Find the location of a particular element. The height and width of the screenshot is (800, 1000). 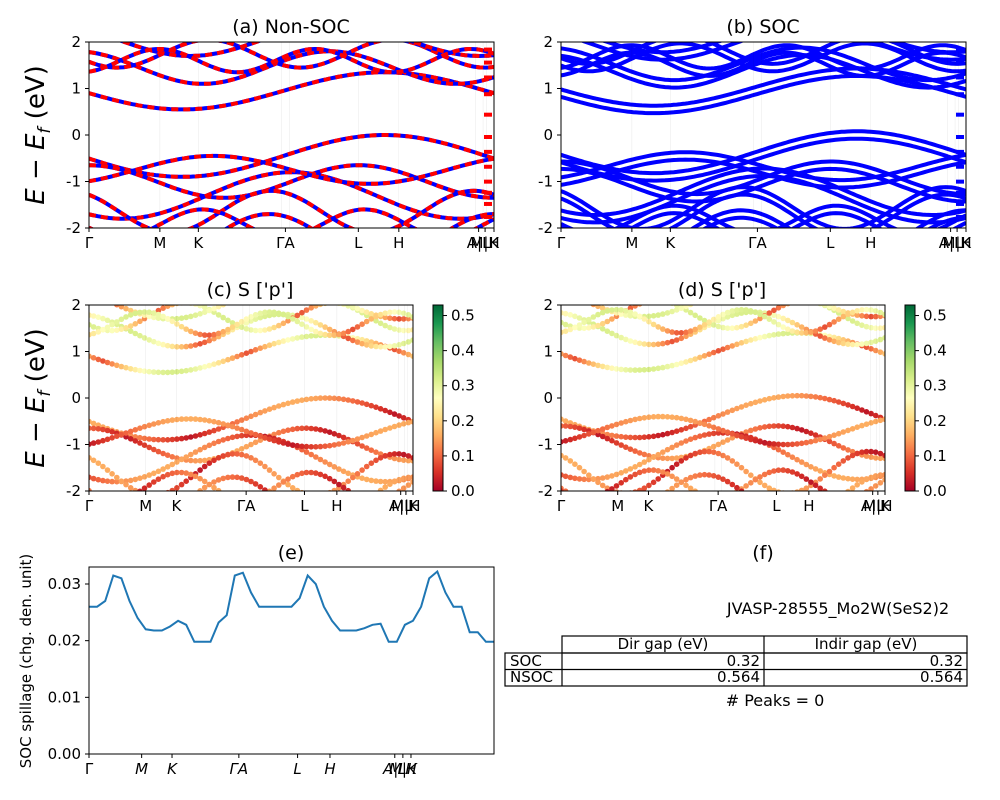

y-tick-label: 0.01 is located at coordinates (64, 697).